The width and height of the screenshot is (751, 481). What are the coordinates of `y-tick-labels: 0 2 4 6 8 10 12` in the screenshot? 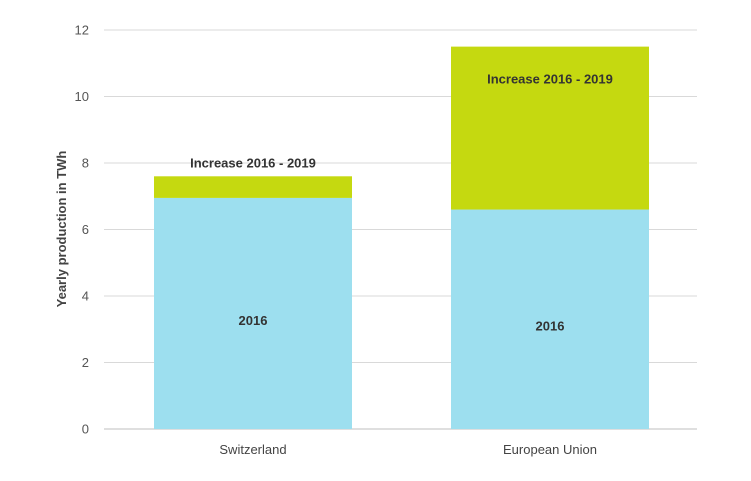 It's located at (82, 230).